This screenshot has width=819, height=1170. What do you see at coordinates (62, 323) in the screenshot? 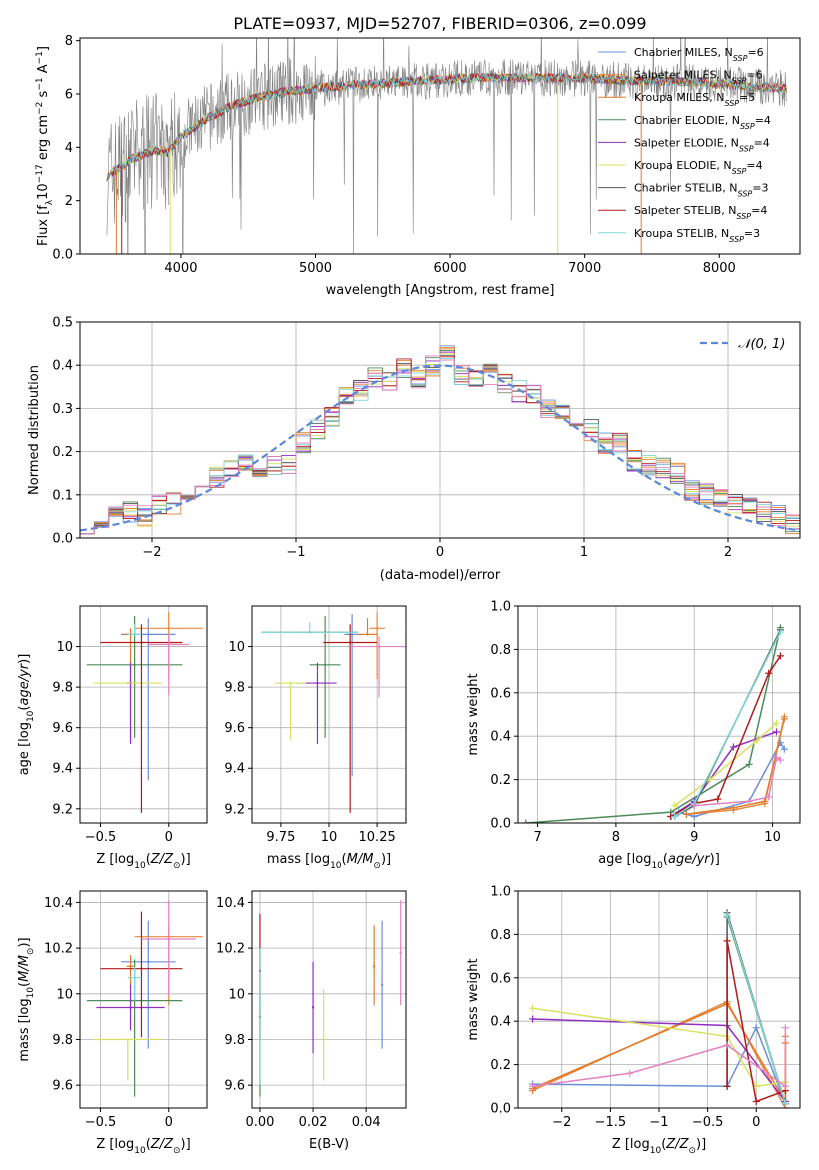
I see `y-tick-label: 0.5` at bounding box center [62, 323].